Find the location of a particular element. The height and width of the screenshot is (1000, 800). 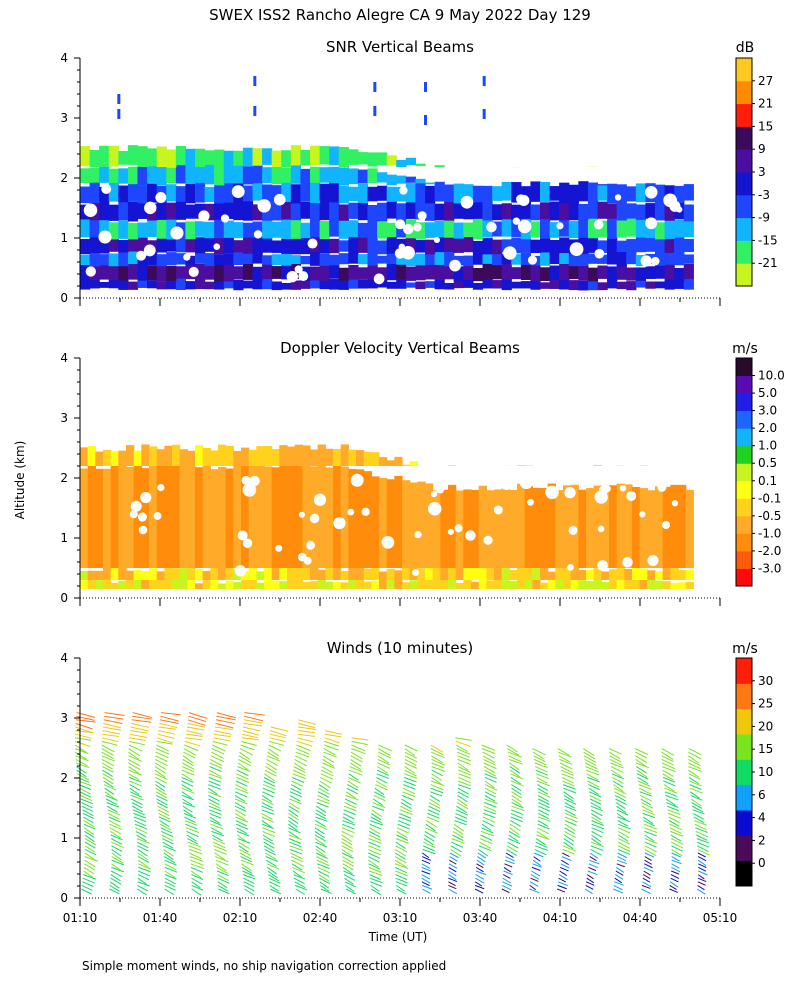

winds-panel-title: Winds (10 minutes) is located at coordinates (400, 648).